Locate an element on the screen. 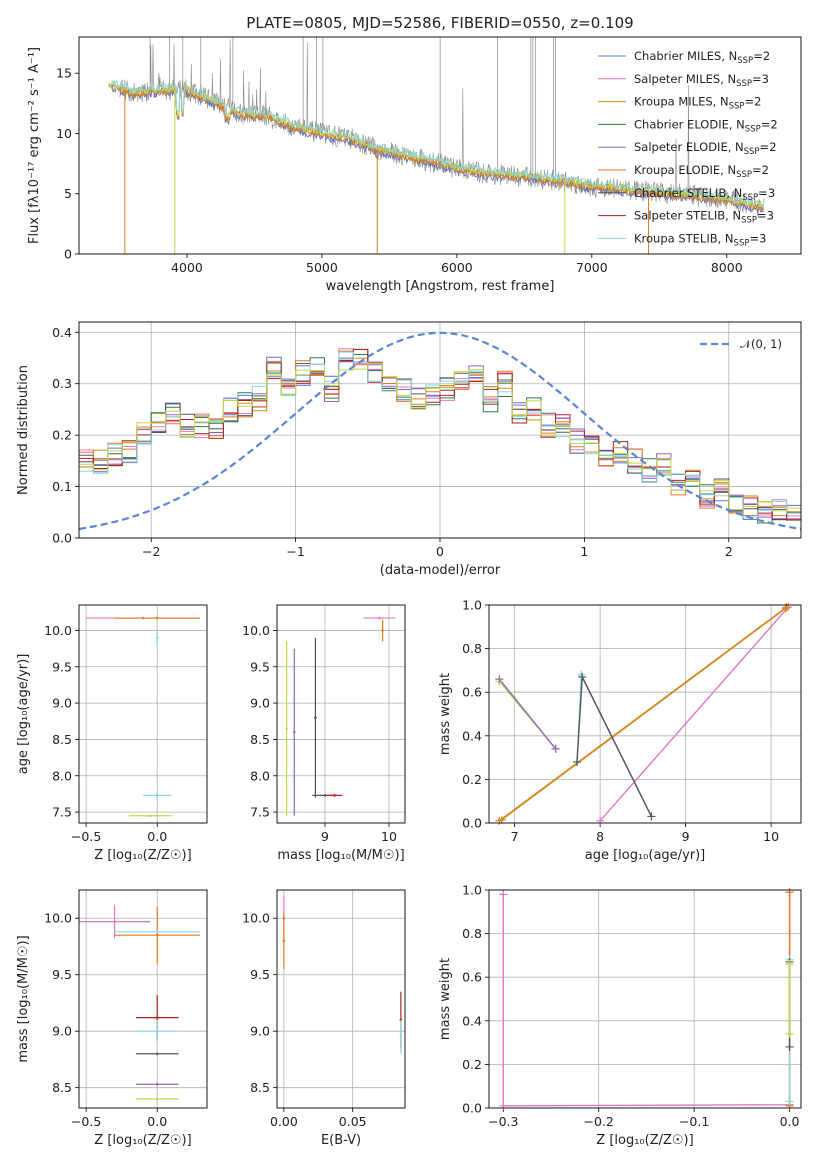  y-tick-label: 5 is located at coordinates (68, 193).